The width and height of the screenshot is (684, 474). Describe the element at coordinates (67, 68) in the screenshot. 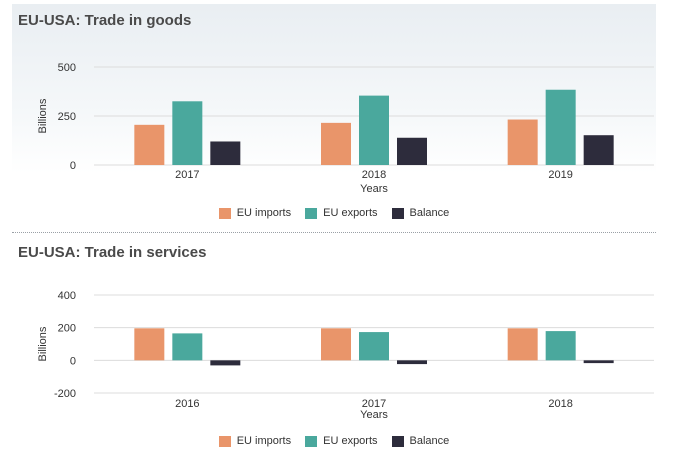

I see `y-tick-label: 500` at that location.